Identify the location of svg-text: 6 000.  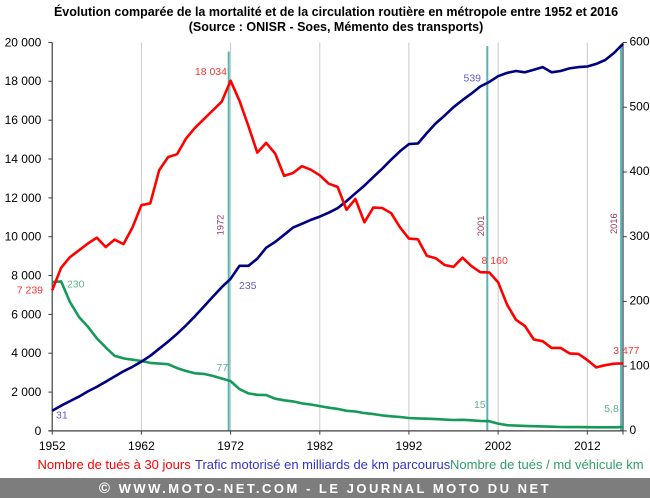
(26, 314).